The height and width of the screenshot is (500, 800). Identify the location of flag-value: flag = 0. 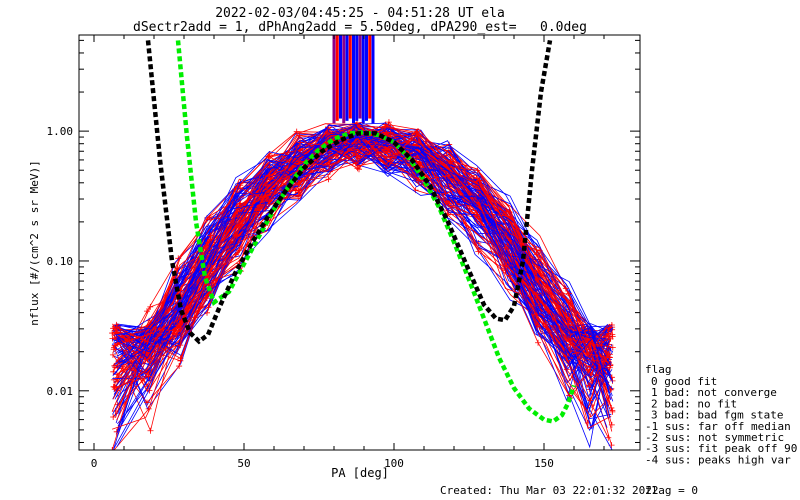
(671, 490).